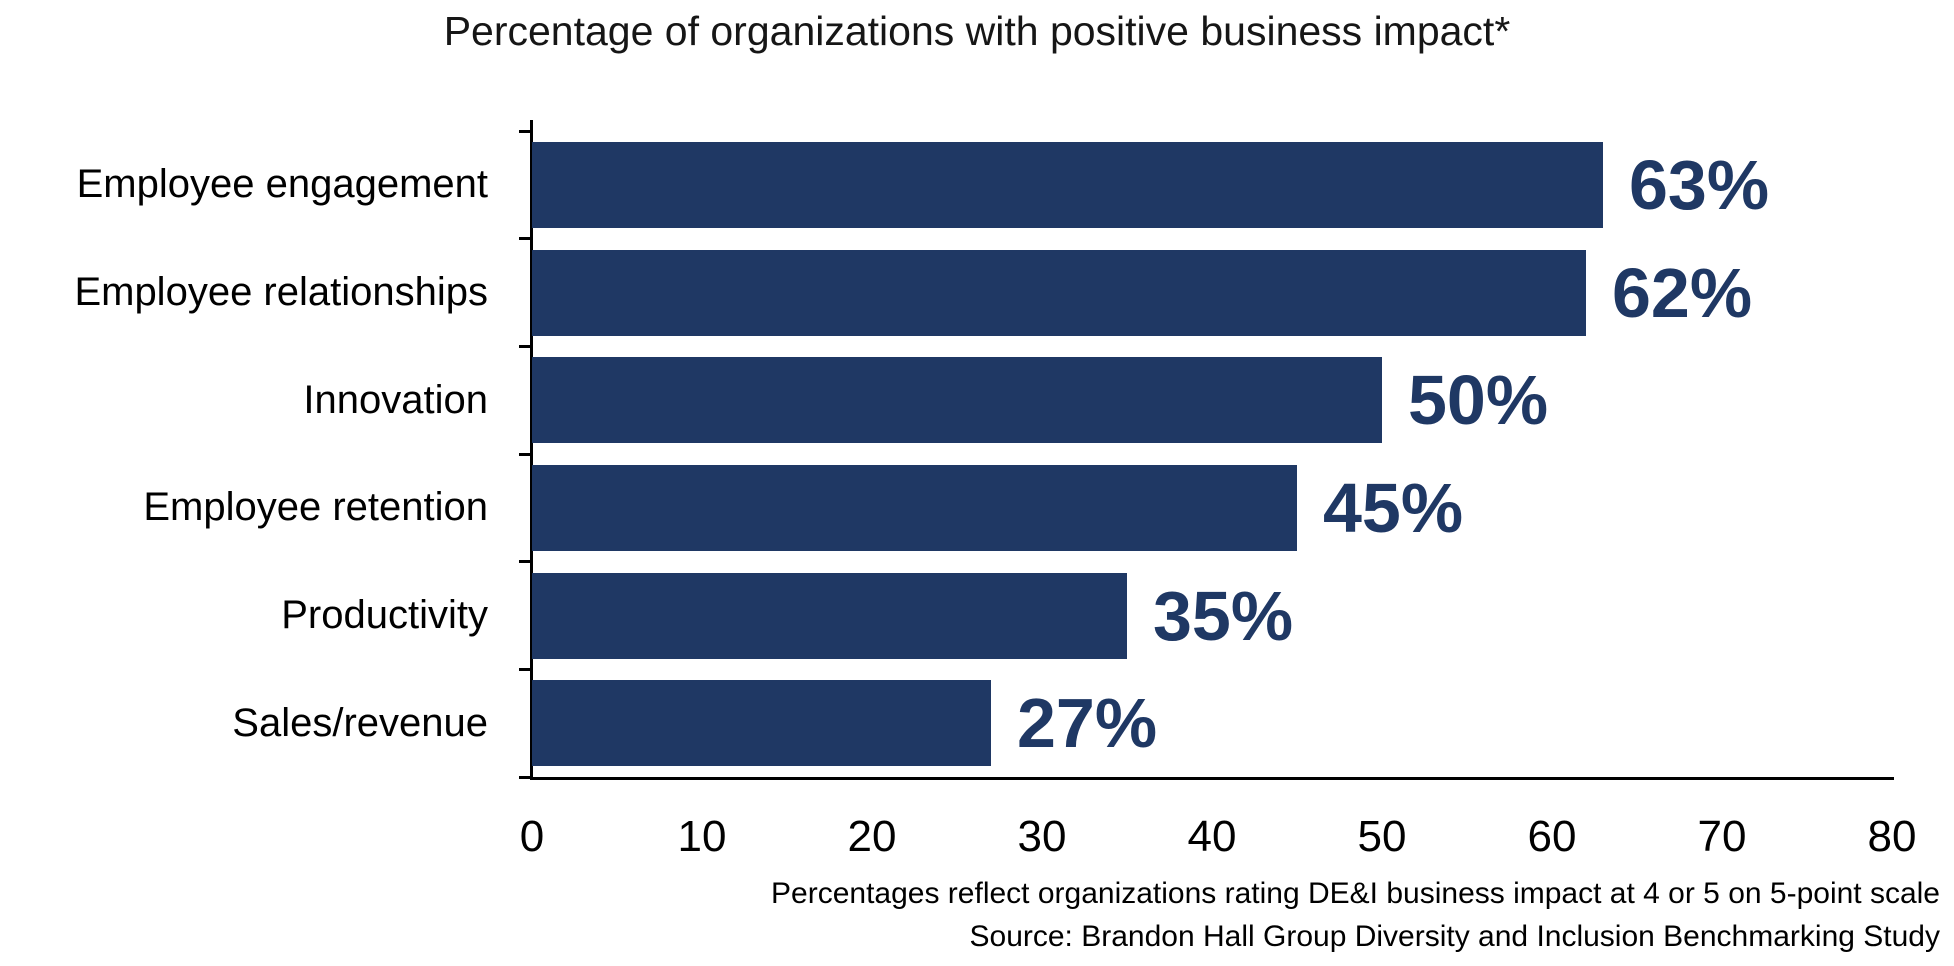 The height and width of the screenshot is (966, 1954). I want to click on y-axis-line, so click(531, 450).